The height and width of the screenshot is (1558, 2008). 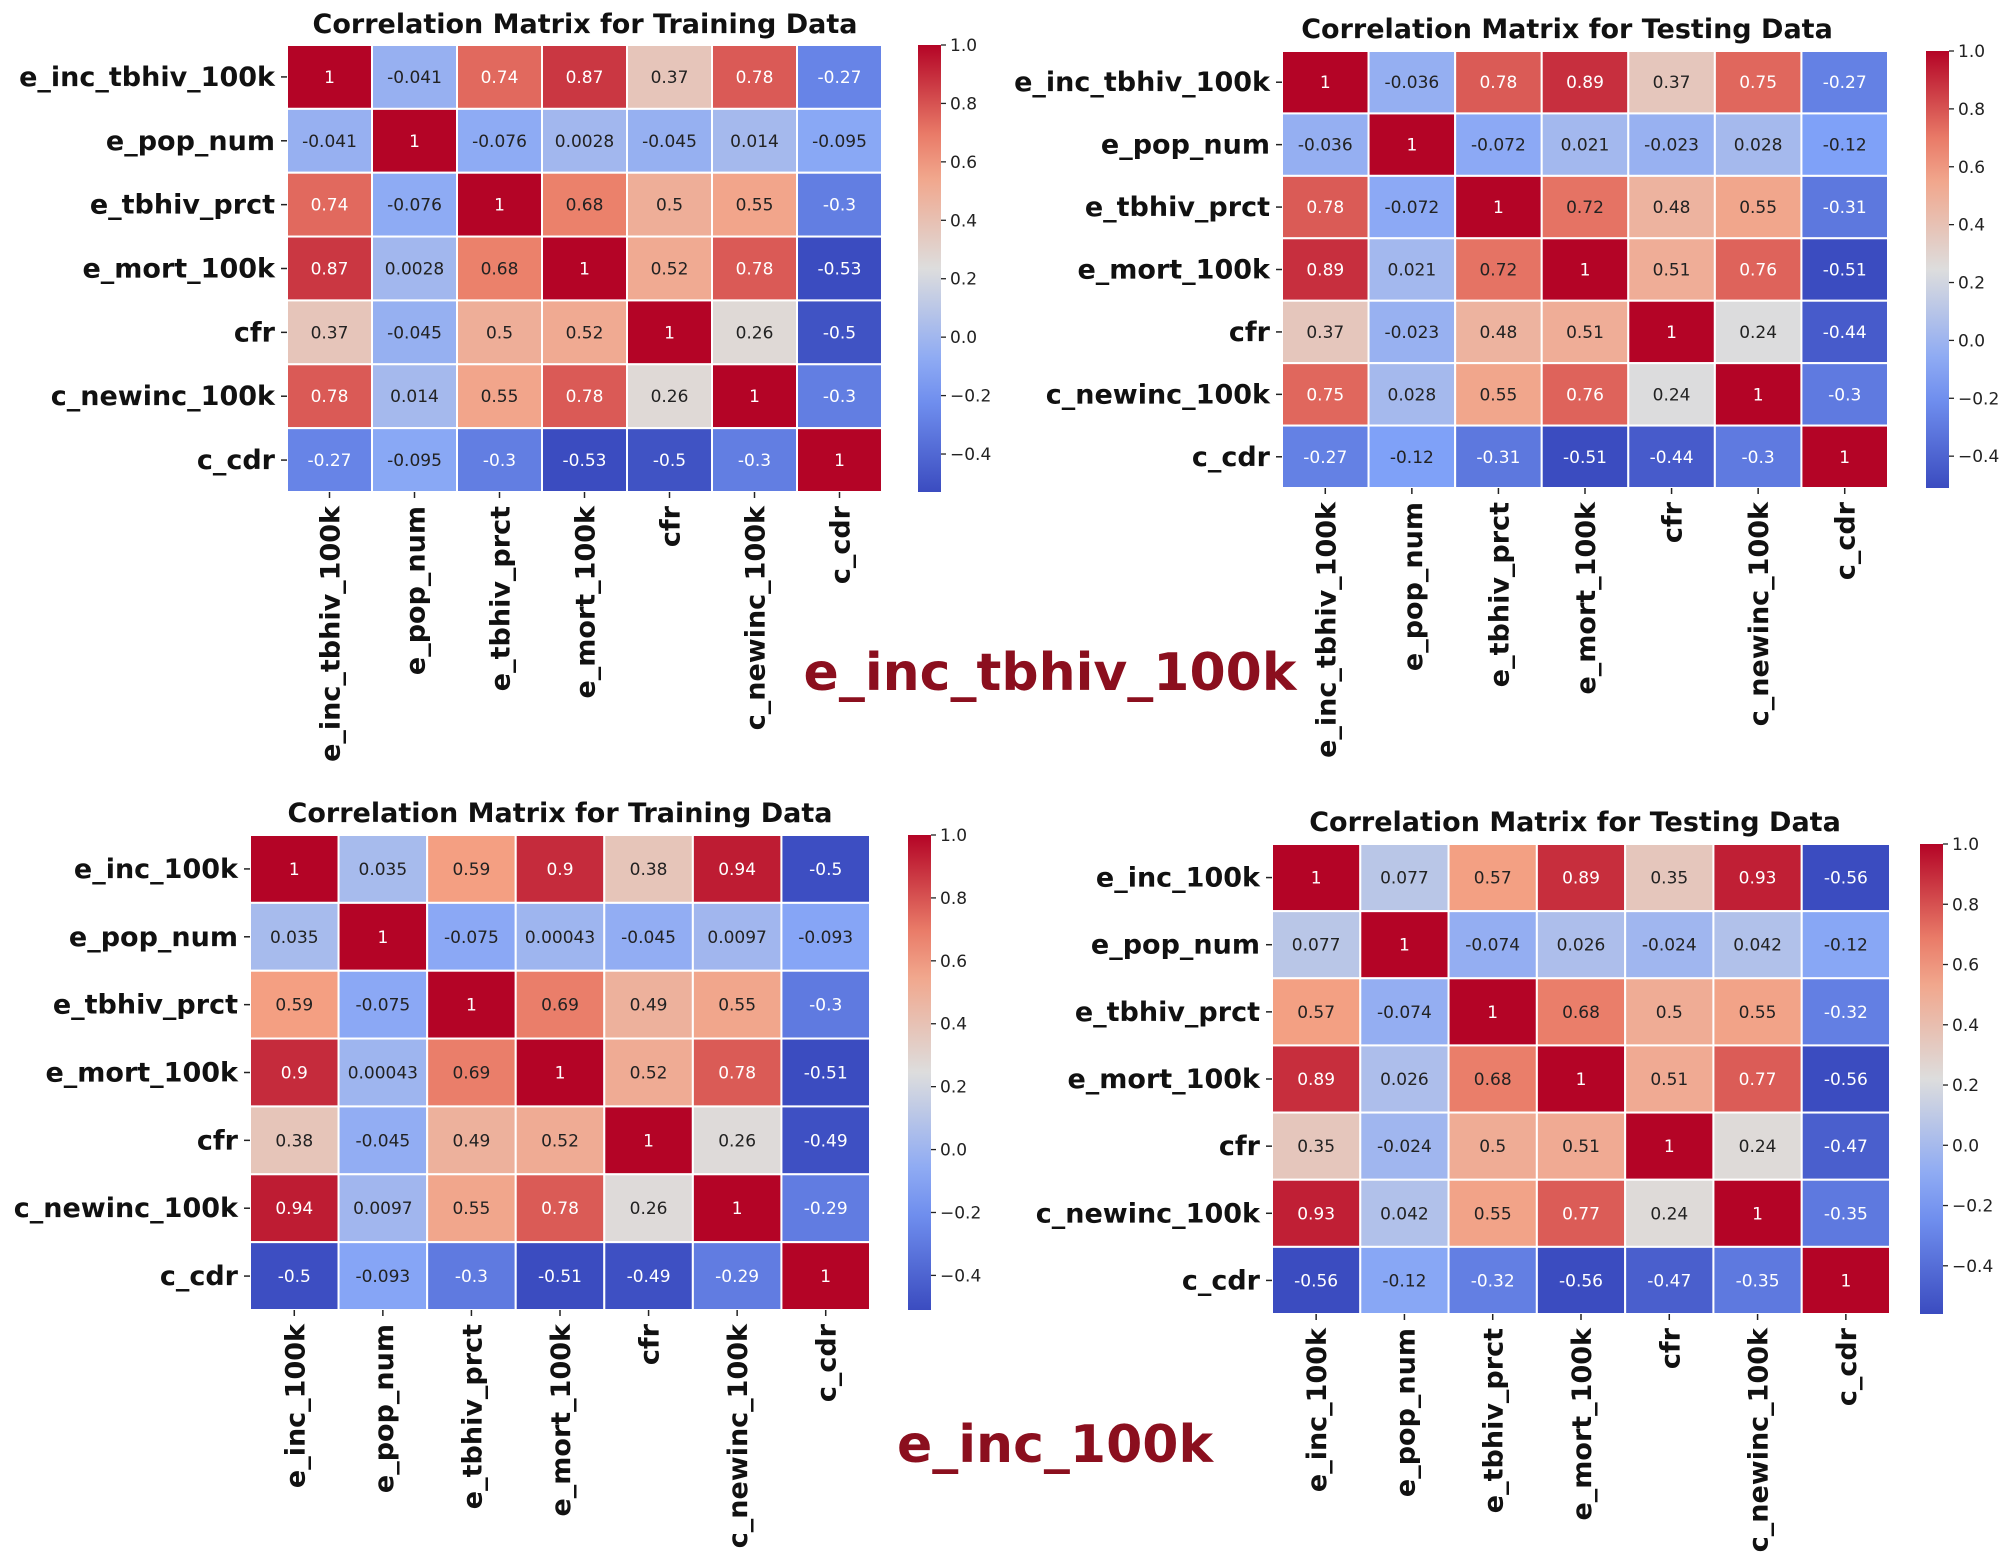 I want to click on cell-value-label: -0.072, so click(x=1498, y=146).